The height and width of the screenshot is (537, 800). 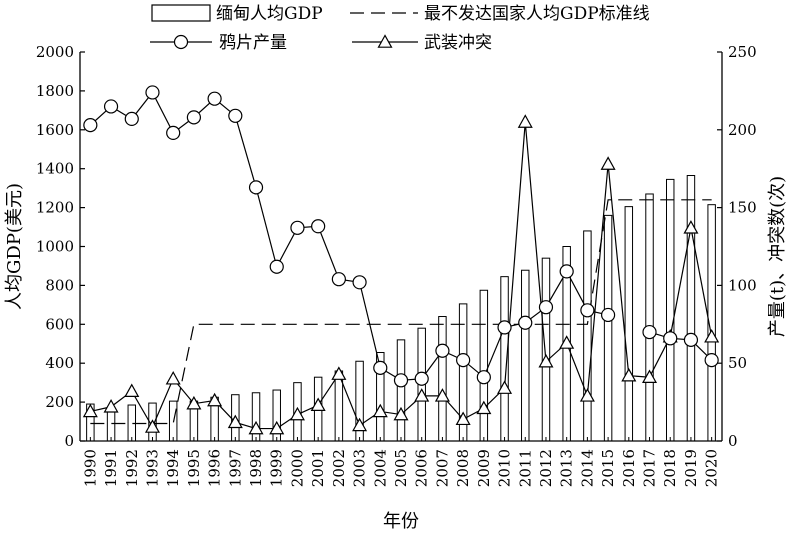 I want to click on x-tick-label: 2000, so click(x=297, y=468).